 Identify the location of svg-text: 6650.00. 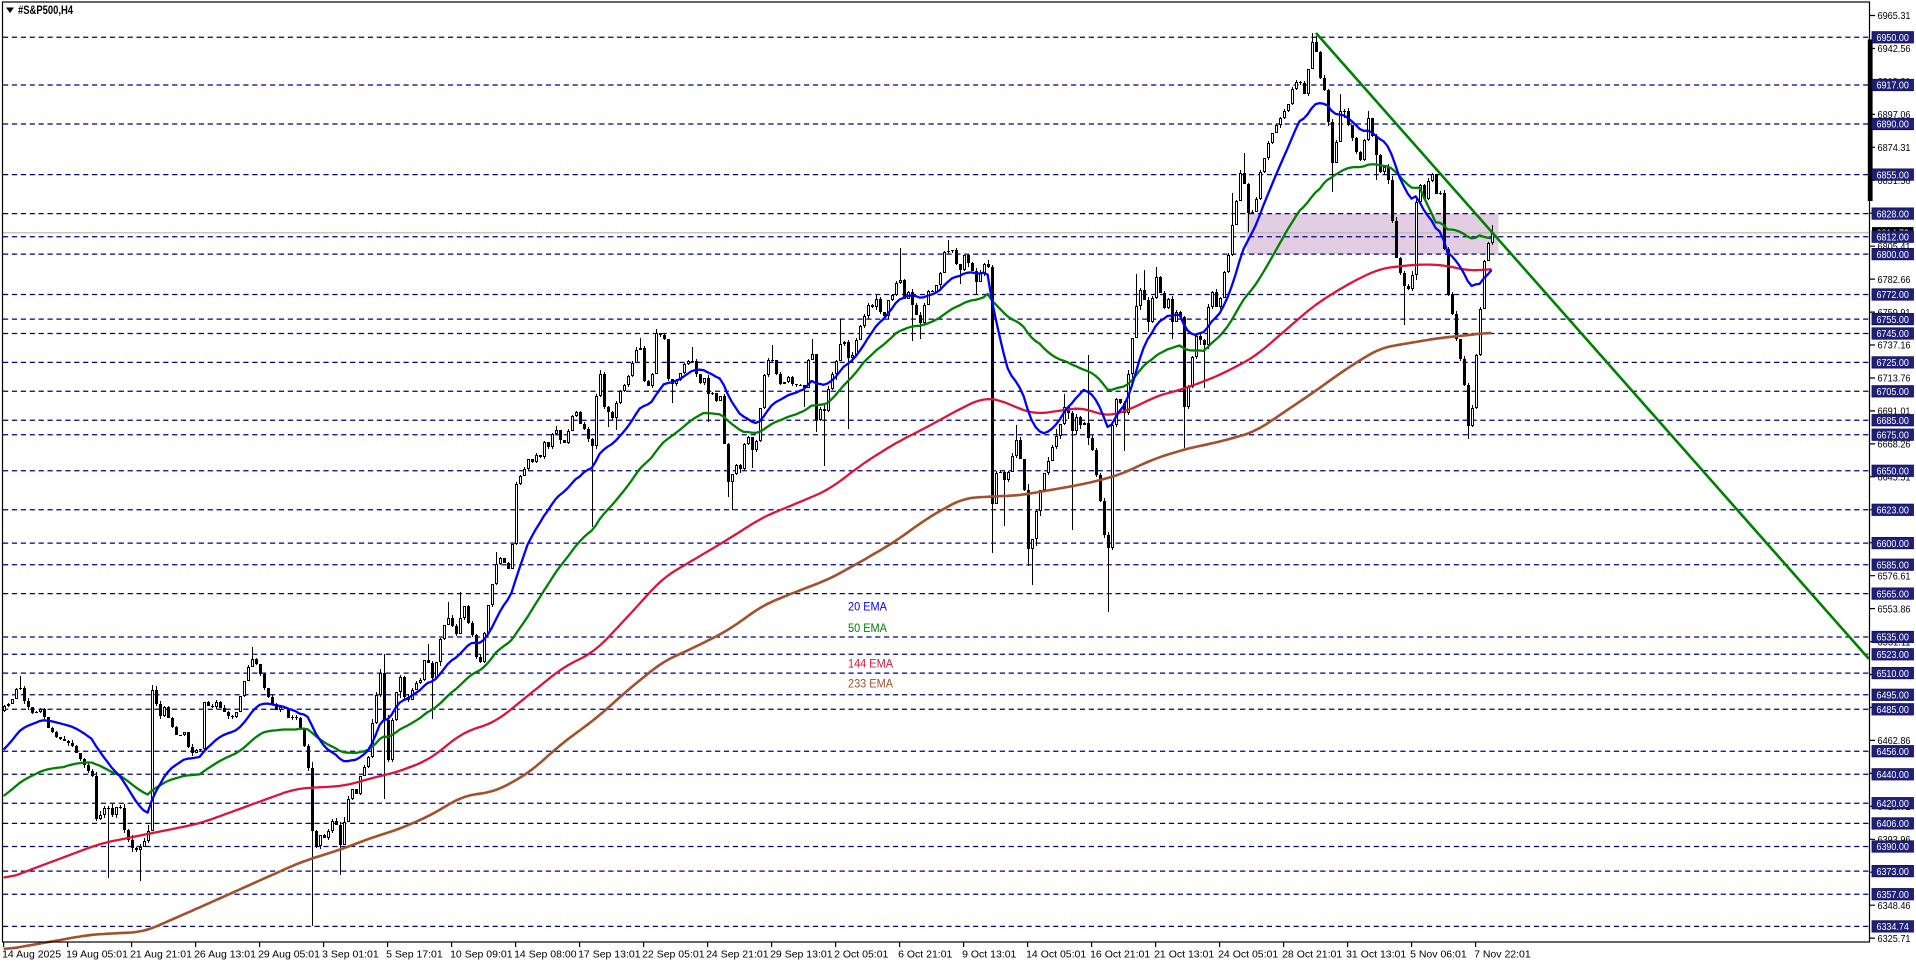
(1892, 472).